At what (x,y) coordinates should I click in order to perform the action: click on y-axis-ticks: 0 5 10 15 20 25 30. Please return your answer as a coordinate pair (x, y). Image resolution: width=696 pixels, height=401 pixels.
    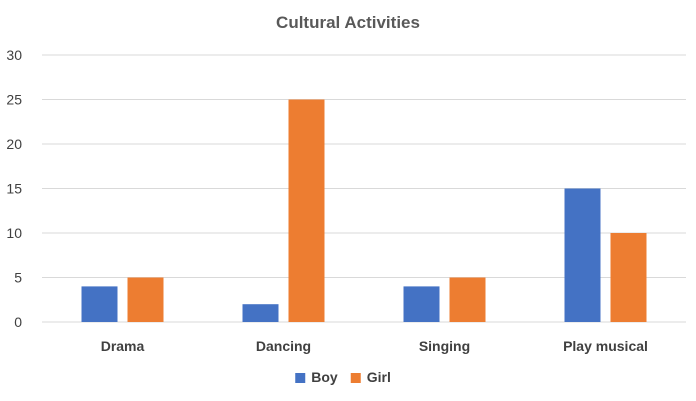
    Looking at the image, I should click on (14, 188).